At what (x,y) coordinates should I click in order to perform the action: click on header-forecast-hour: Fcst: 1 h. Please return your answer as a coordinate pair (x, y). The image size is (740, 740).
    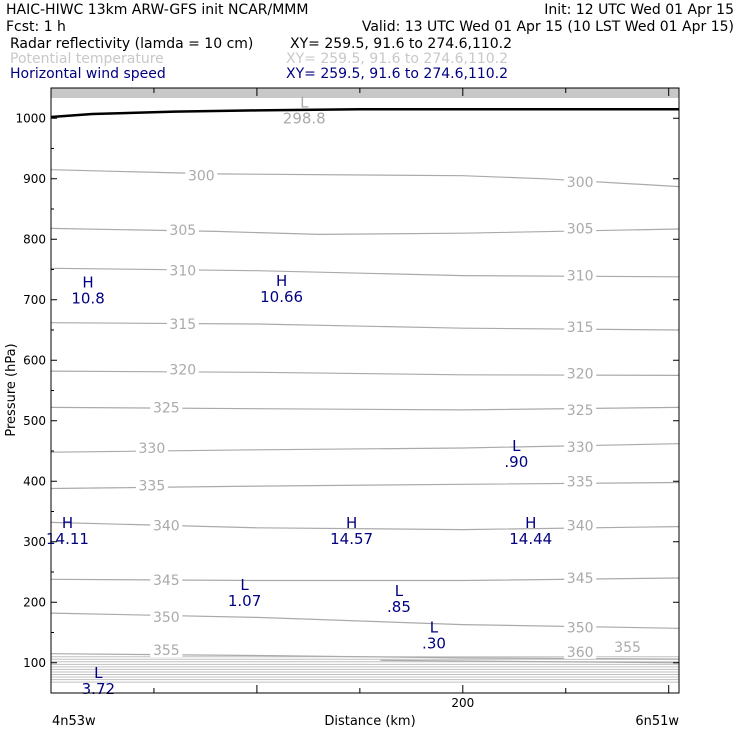
    Looking at the image, I should click on (36, 27).